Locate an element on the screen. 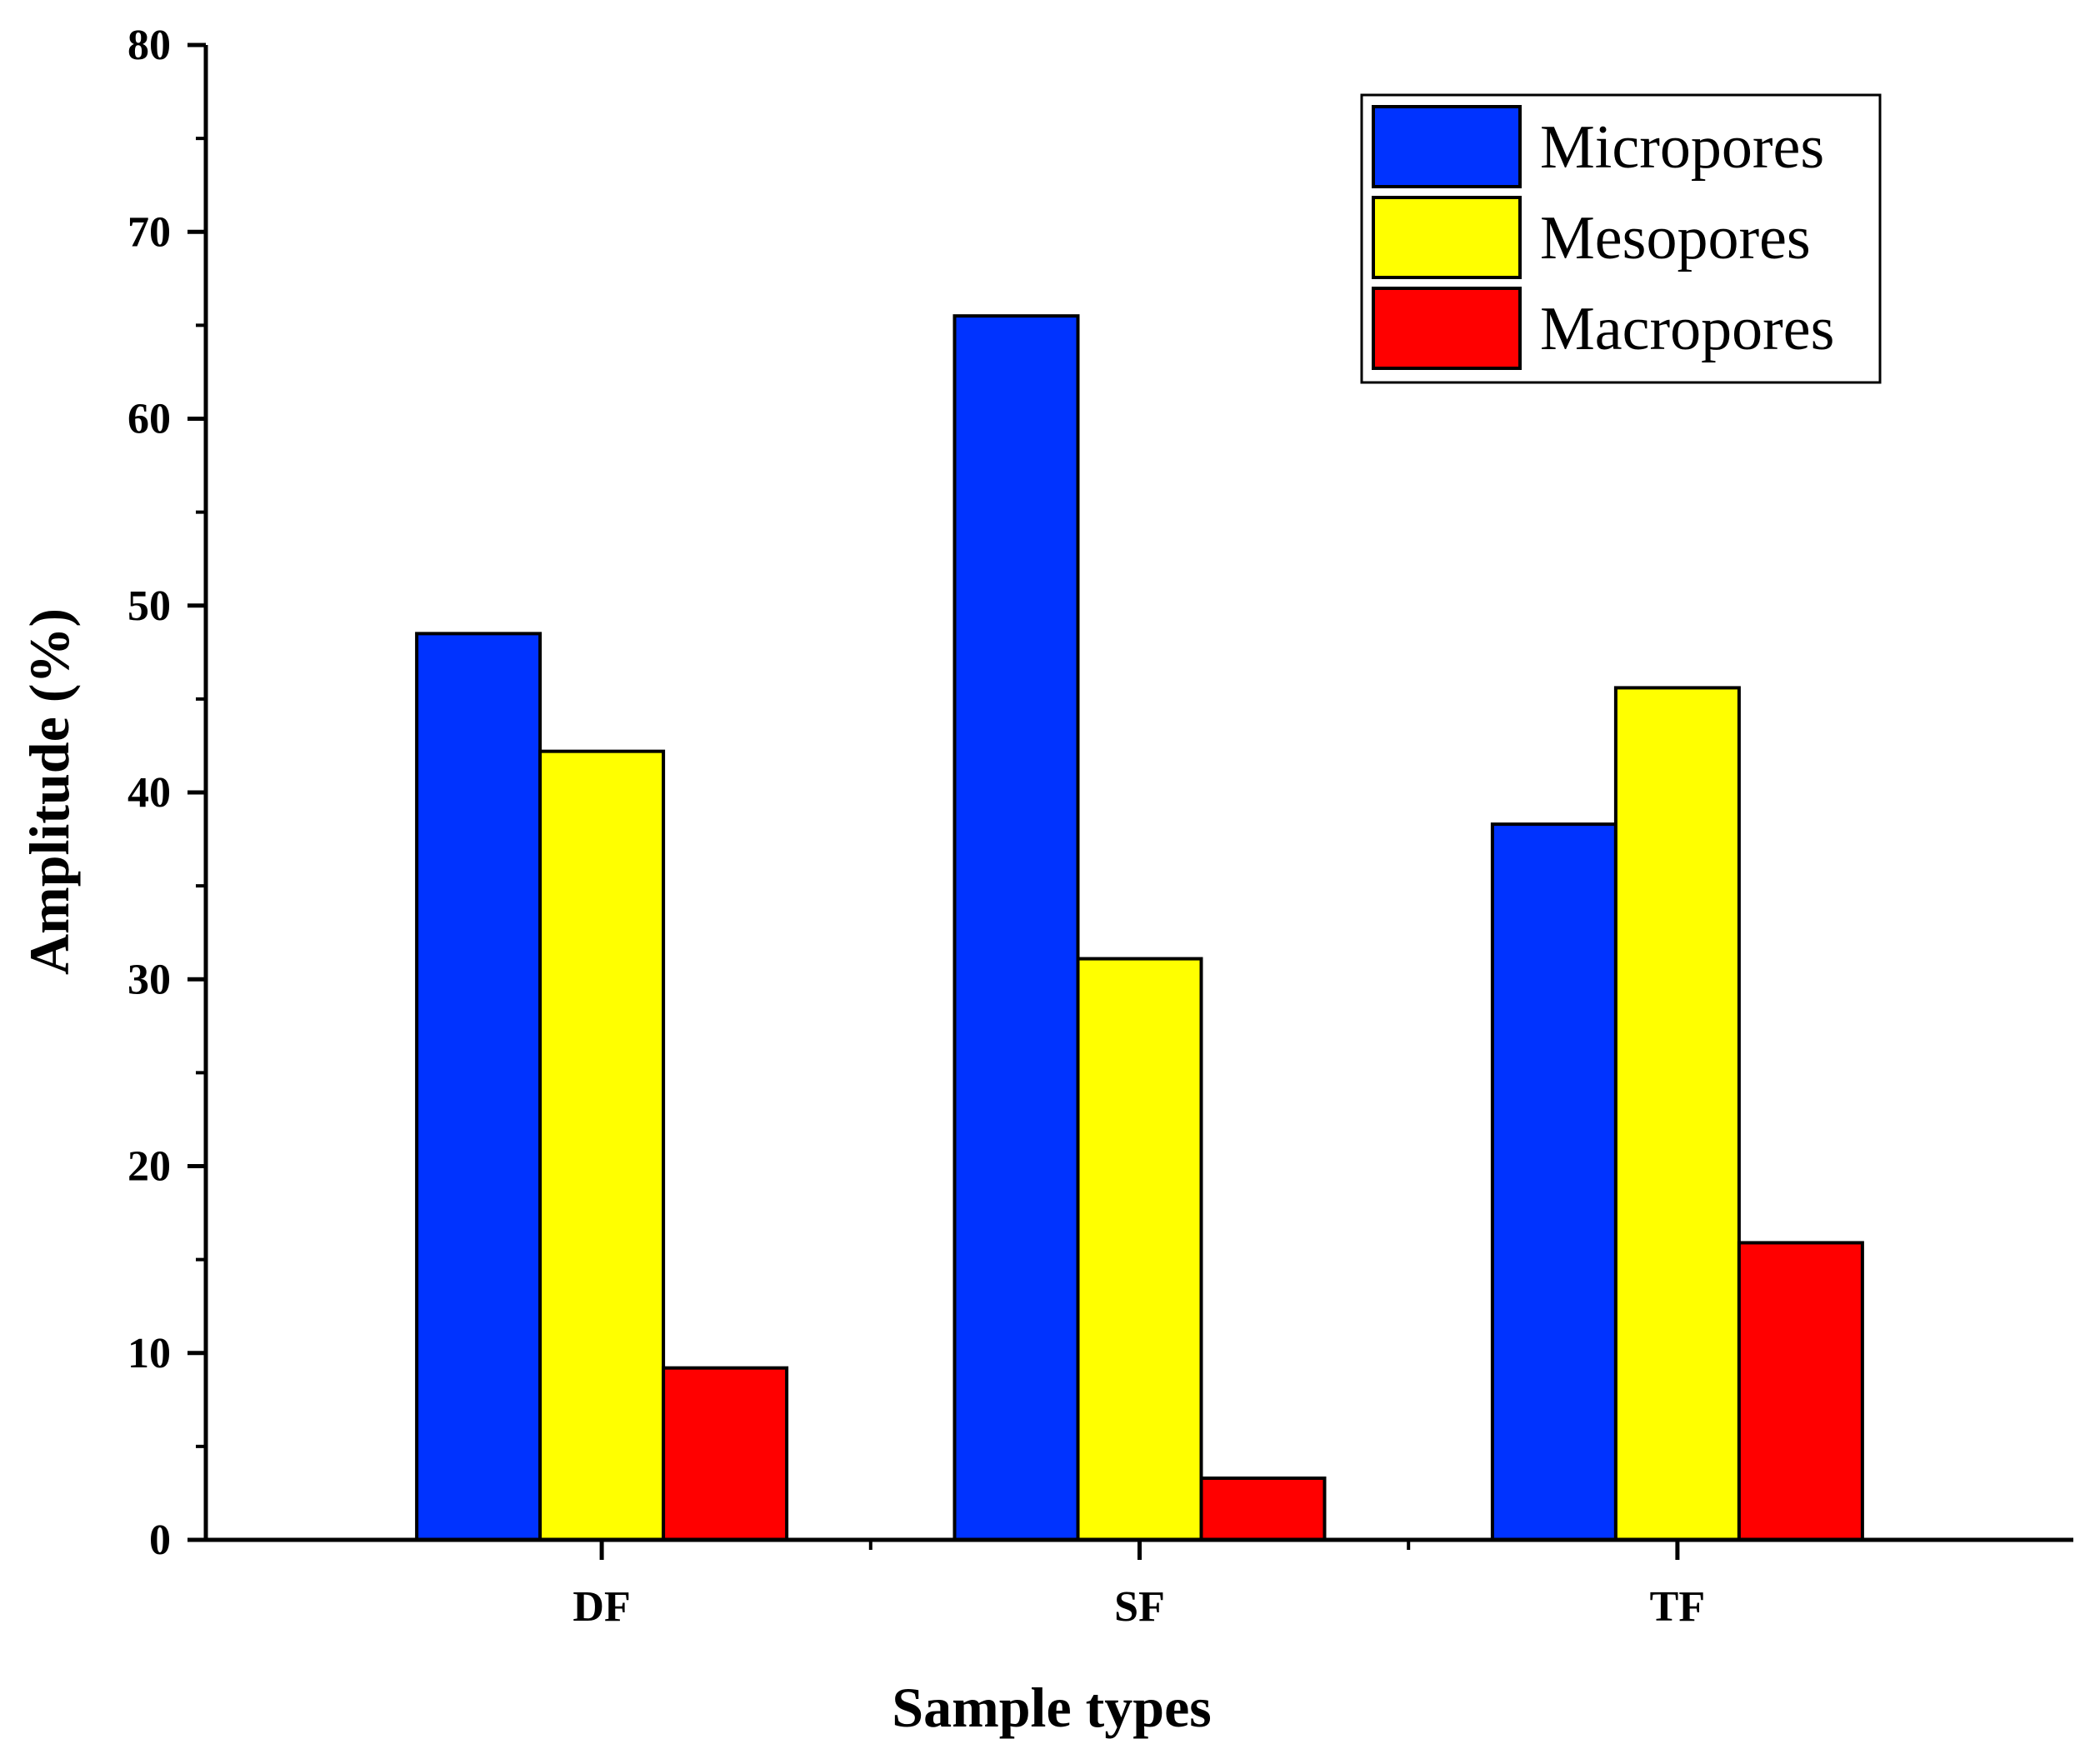 This screenshot has height=1764, width=2085. bar-df-mesopores is located at coordinates (602, 1145).